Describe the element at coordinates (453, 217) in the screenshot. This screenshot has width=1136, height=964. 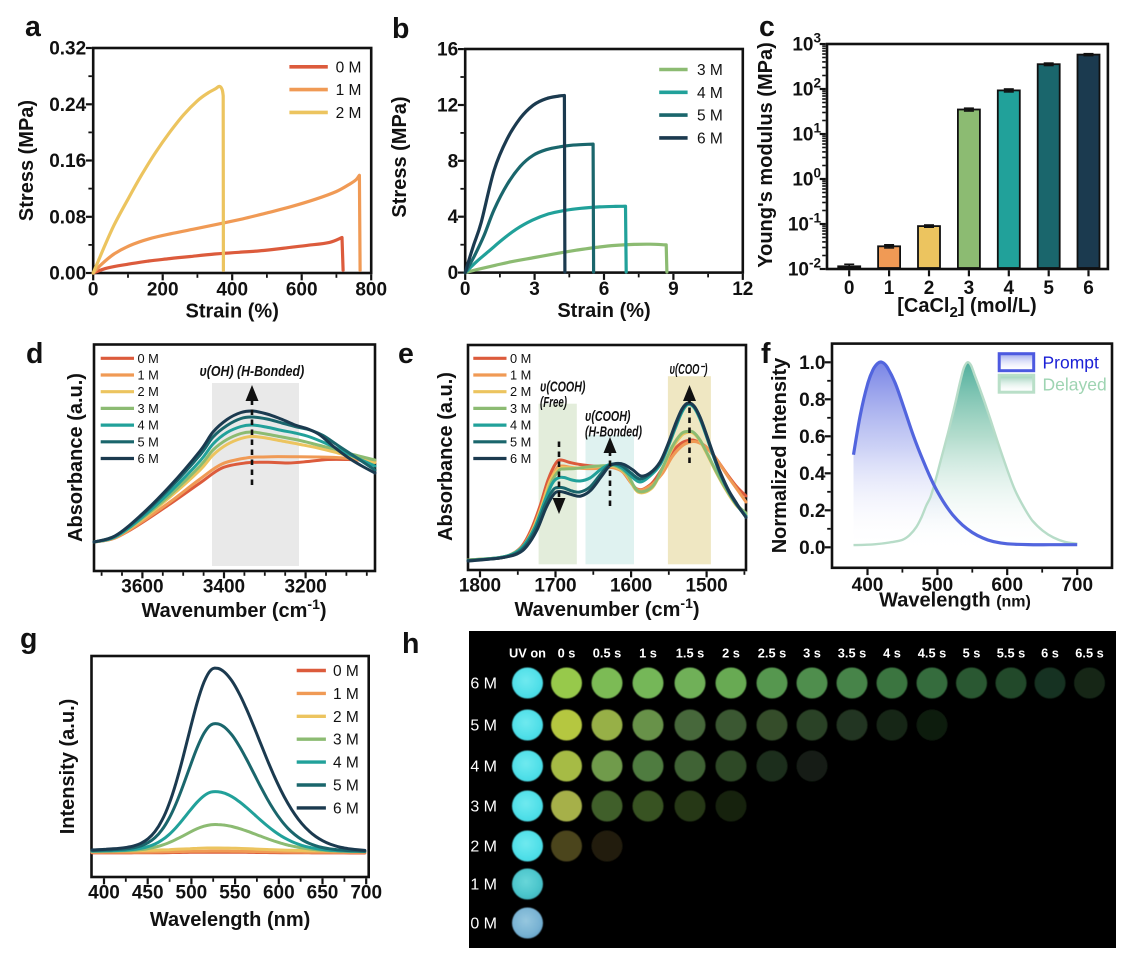
I see `svg-text: 4` at that location.